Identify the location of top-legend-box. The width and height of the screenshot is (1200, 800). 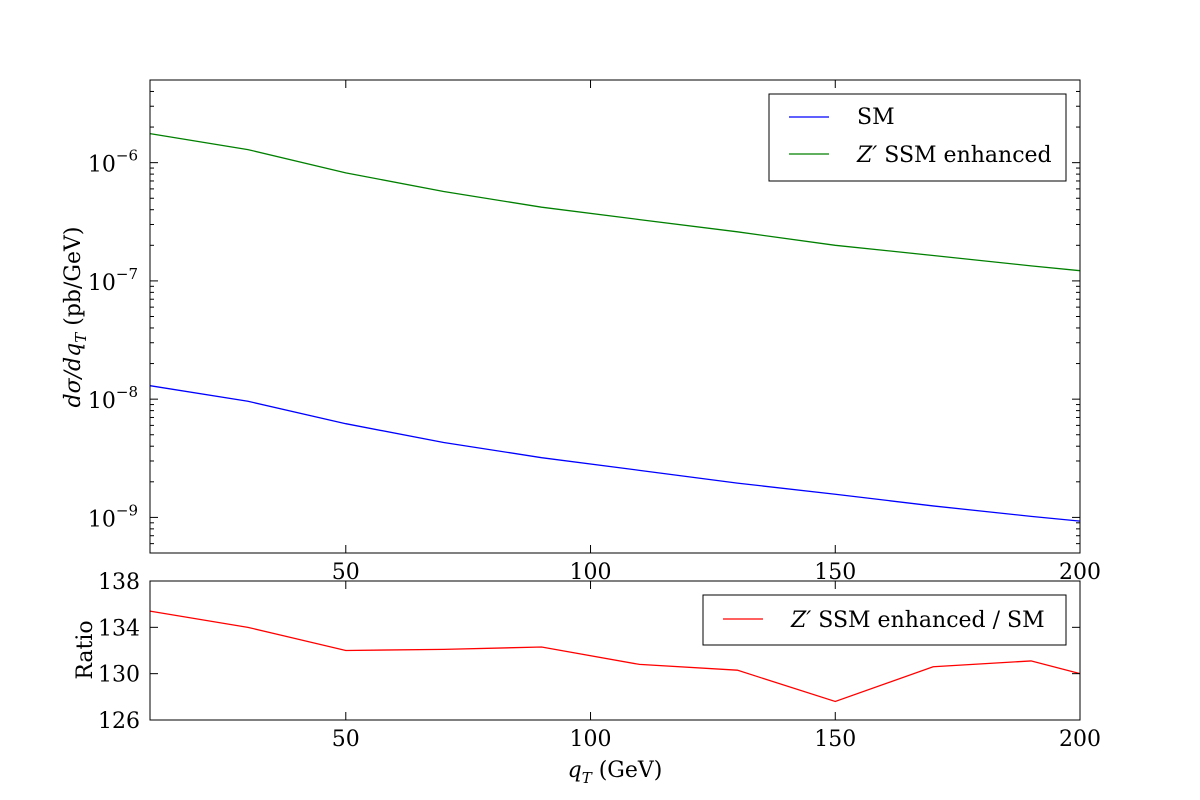
(917, 137).